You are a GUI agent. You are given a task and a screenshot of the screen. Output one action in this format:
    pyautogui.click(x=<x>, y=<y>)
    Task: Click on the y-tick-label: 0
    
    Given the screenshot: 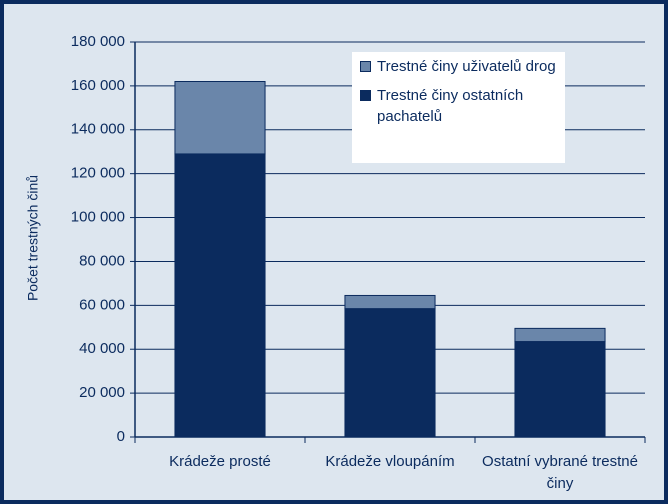 What is the action you would take?
    pyautogui.click(x=121, y=436)
    